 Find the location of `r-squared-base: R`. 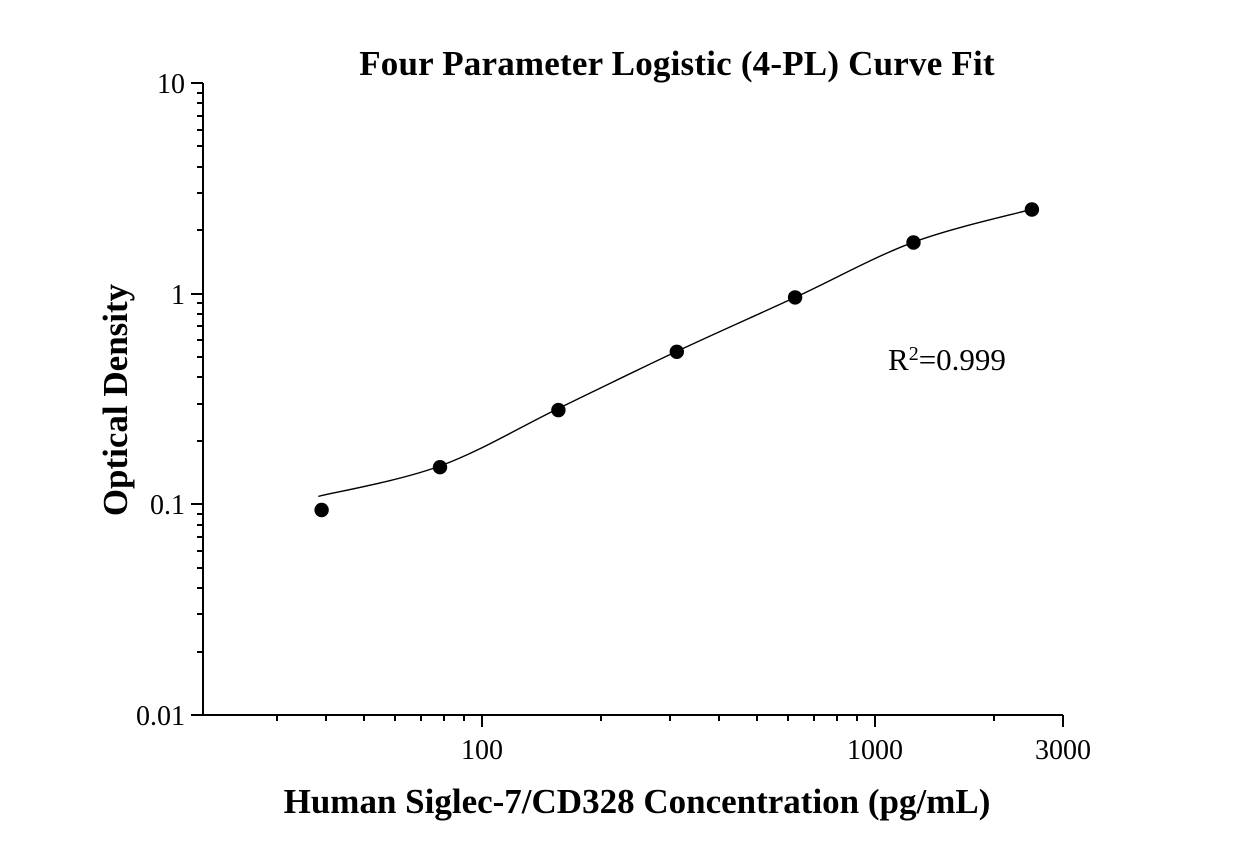

r-squared-base: R is located at coordinates (898, 359).